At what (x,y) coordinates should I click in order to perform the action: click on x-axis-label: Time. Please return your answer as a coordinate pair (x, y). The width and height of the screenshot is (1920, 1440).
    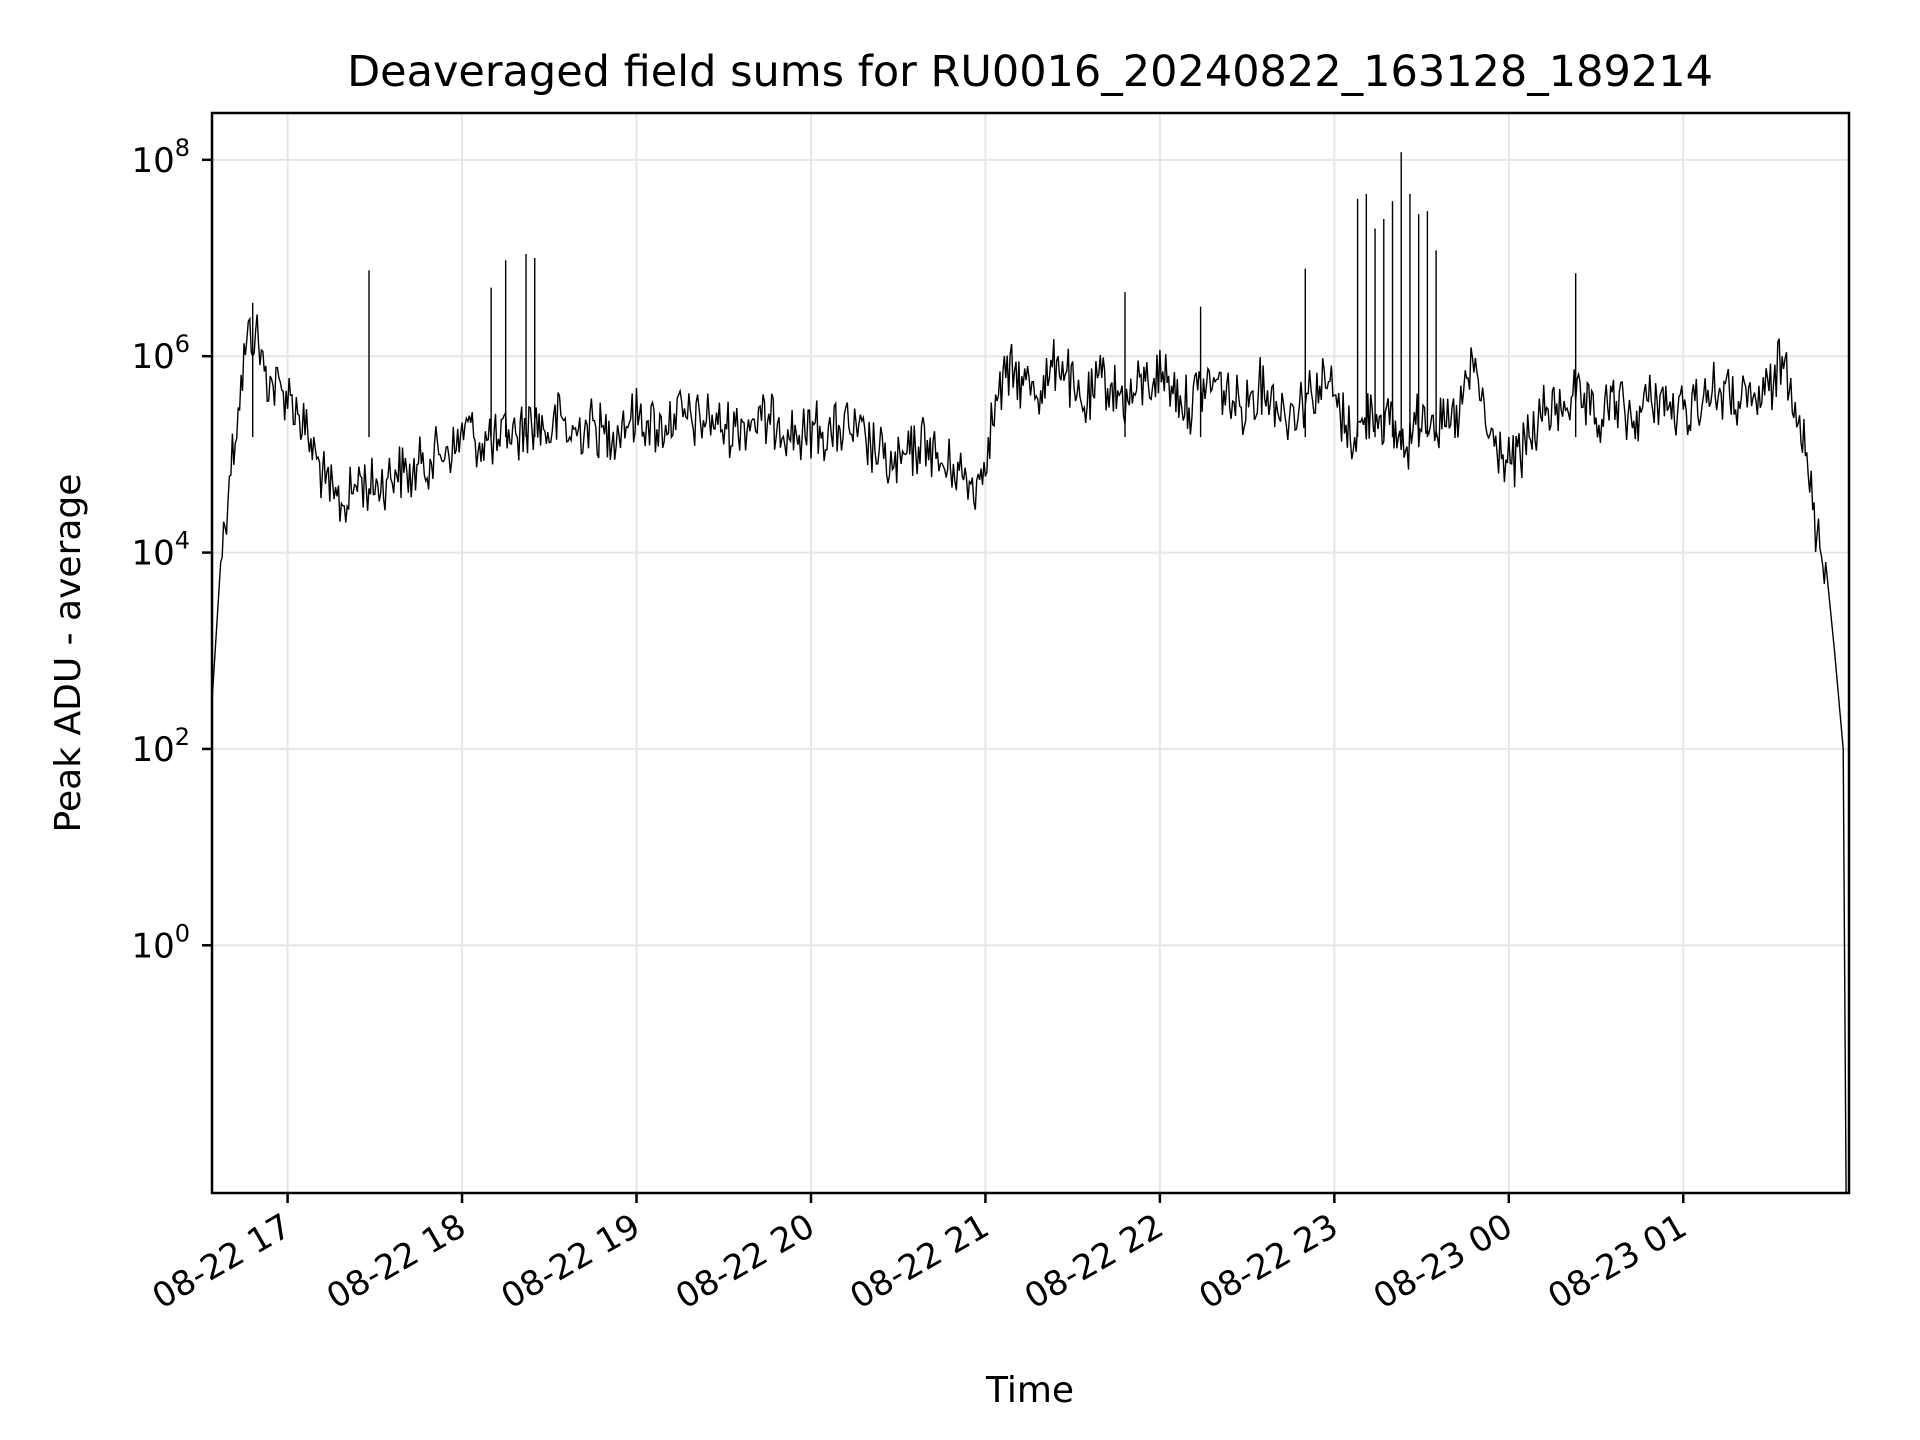
    Looking at the image, I should click on (1029, 1390).